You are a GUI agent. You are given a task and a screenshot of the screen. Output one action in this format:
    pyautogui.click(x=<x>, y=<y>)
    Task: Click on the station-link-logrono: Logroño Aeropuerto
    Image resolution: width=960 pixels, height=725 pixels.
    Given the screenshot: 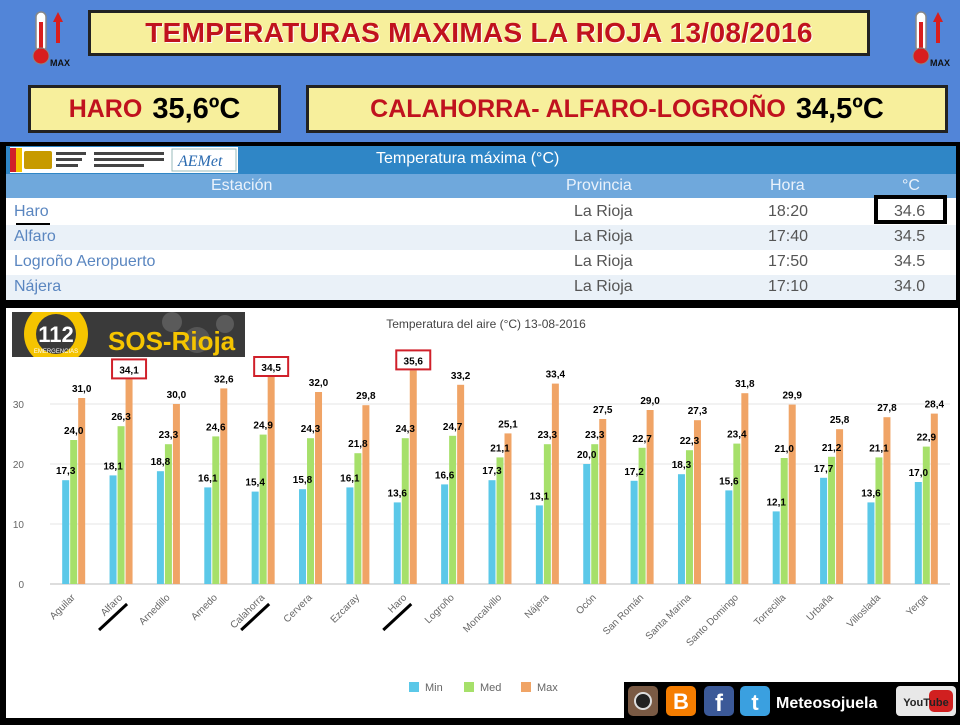 What is the action you would take?
    pyautogui.click(x=85, y=261)
    